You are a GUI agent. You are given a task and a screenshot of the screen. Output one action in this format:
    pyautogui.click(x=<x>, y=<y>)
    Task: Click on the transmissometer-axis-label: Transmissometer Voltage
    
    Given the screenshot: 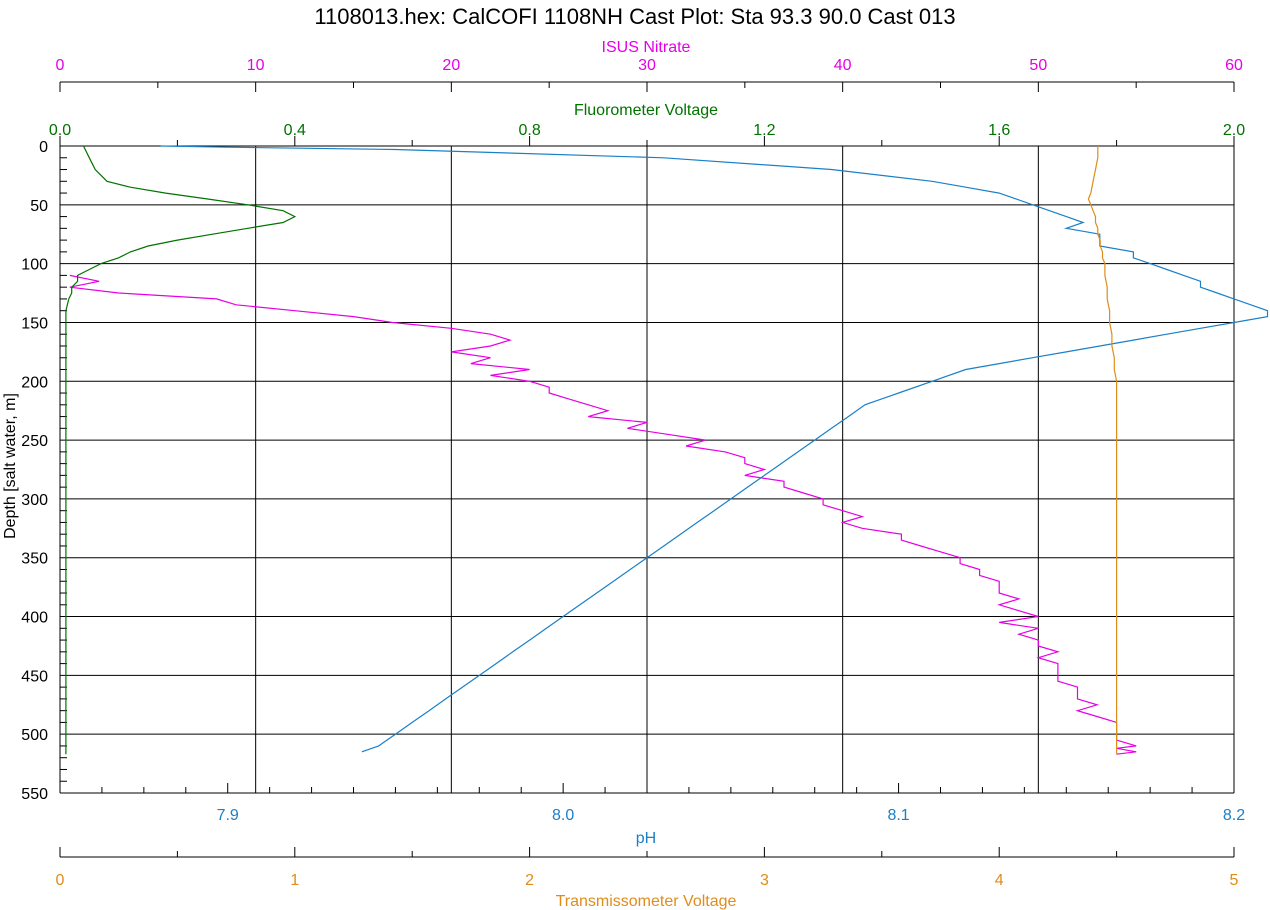 What is the action you would take?
    pyautogui.click(x=646, y=901)
    